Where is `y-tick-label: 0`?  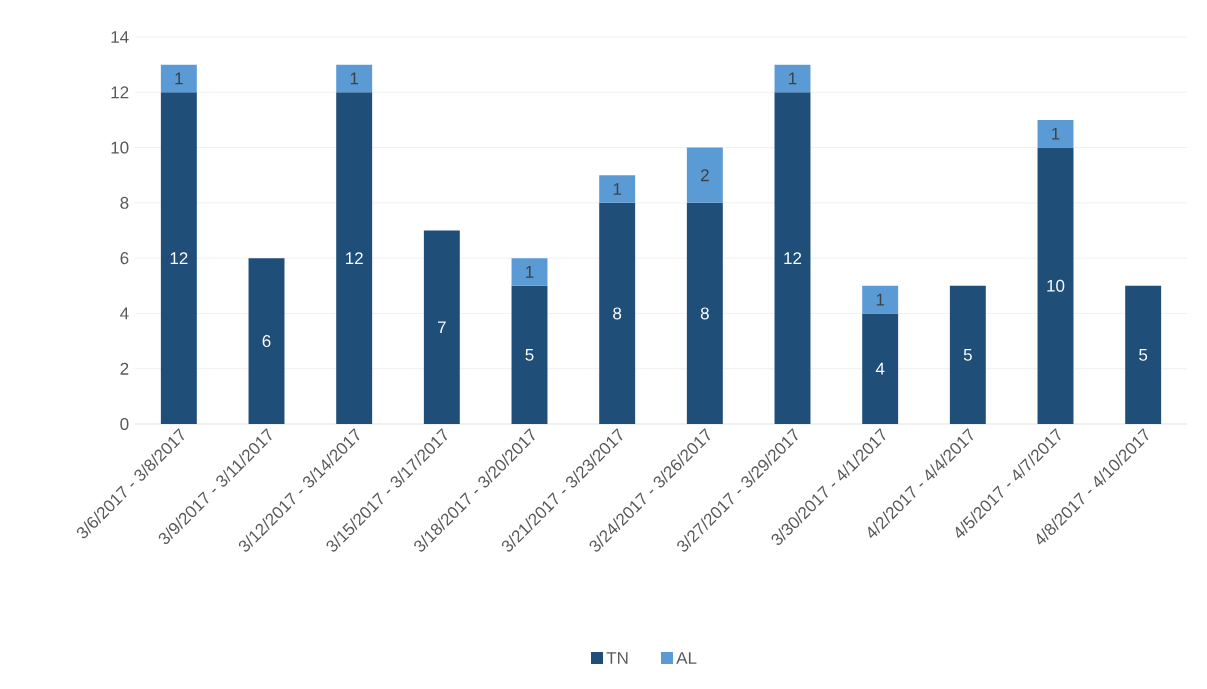 y-tick-label: 0 is located at coordinates (124, 424).